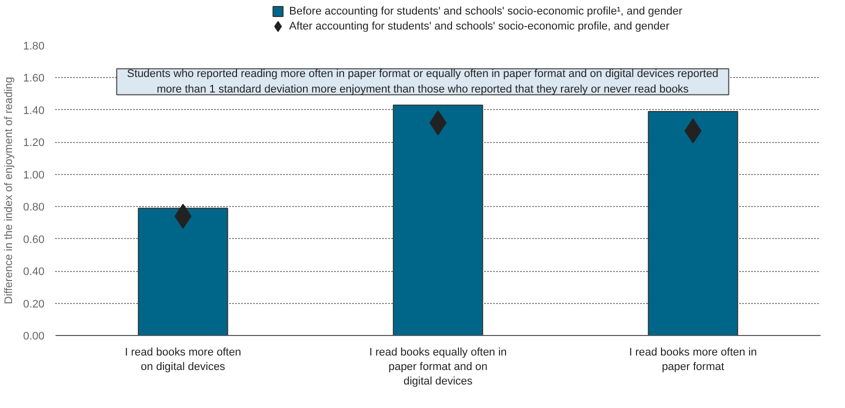 The width and height of the screenshot is (845, 408). Describe the element at coordinates (486, 12) in the screenshot. I see `legend-label: Before accounting for students' and schools' socio-economic profile¹, and gender` at that location.